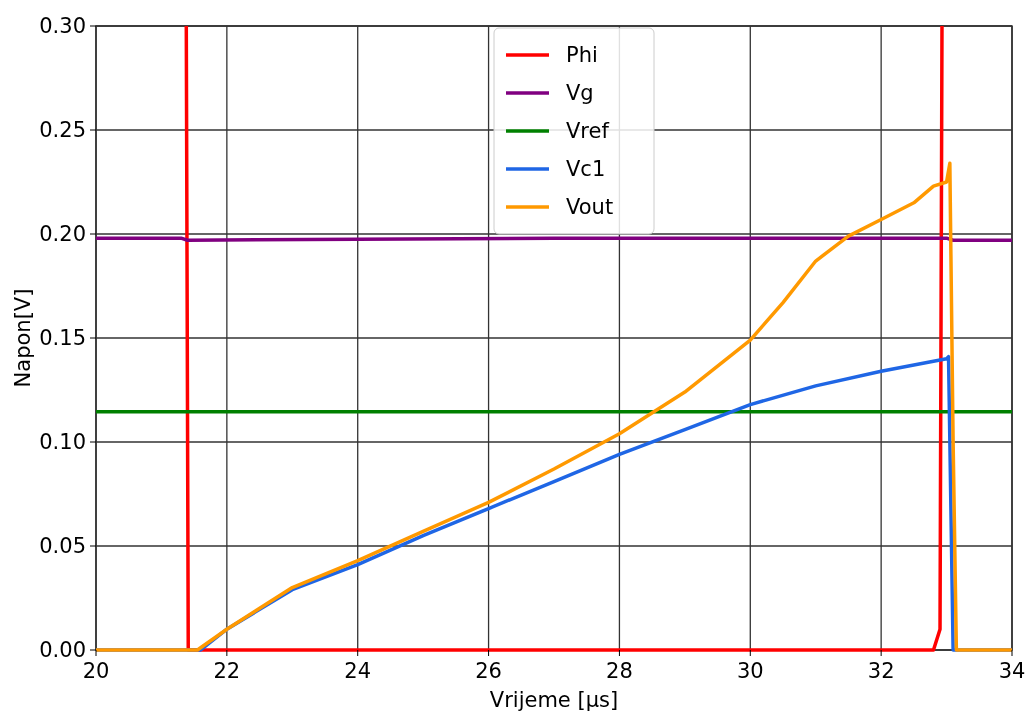 The image size is (1035, 715). I want to click on x-tick-label: 34, so click(1012, 671).